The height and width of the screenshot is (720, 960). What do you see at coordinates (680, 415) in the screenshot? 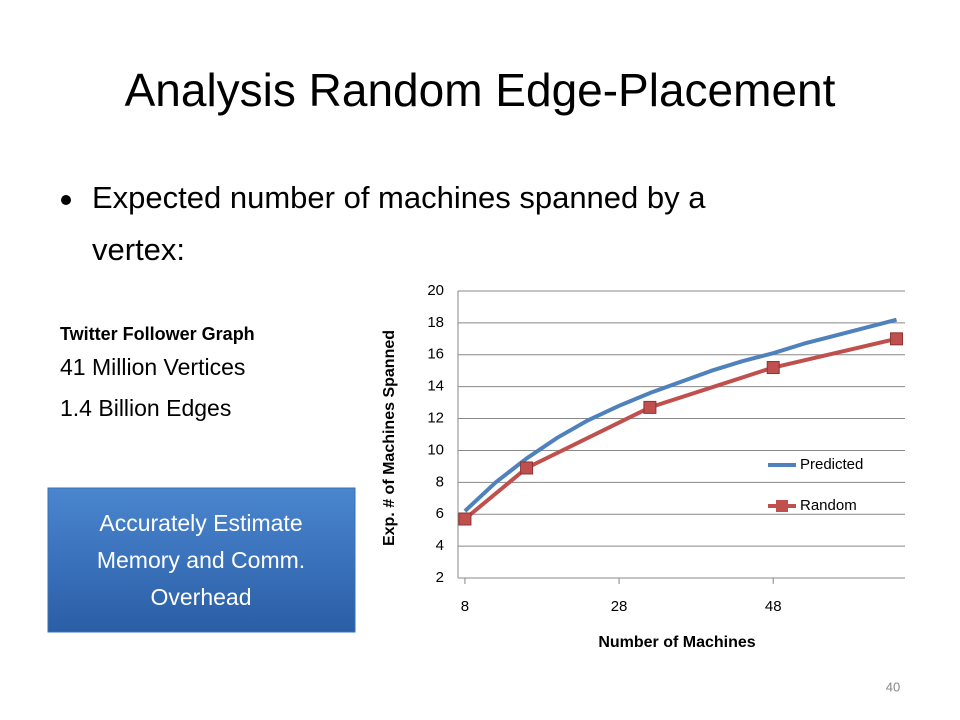
I see `series-line` at bounding box center [680, 415].